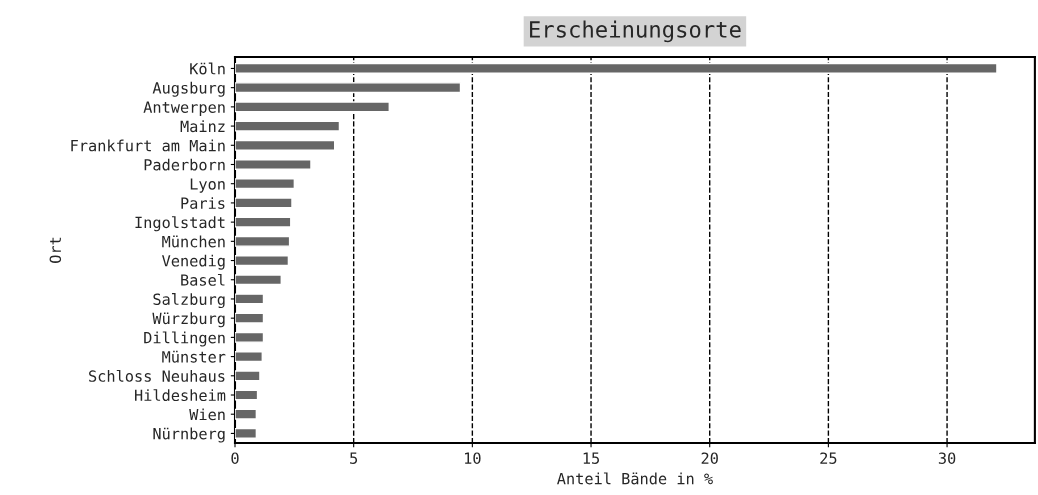 This screenshot has width=1038, height=495. Describe the element at coordinates (189, 301) in the screenshot. I see `y-tick-label: Salzburg` at that location.